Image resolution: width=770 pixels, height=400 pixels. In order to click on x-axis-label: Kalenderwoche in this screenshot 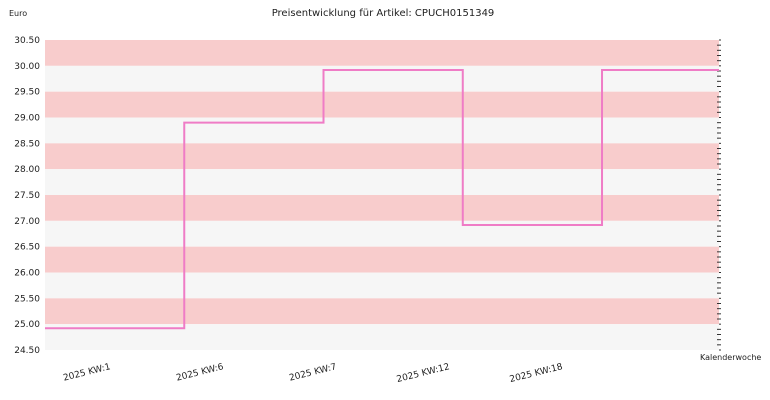, I will do `click(730, 357)`.